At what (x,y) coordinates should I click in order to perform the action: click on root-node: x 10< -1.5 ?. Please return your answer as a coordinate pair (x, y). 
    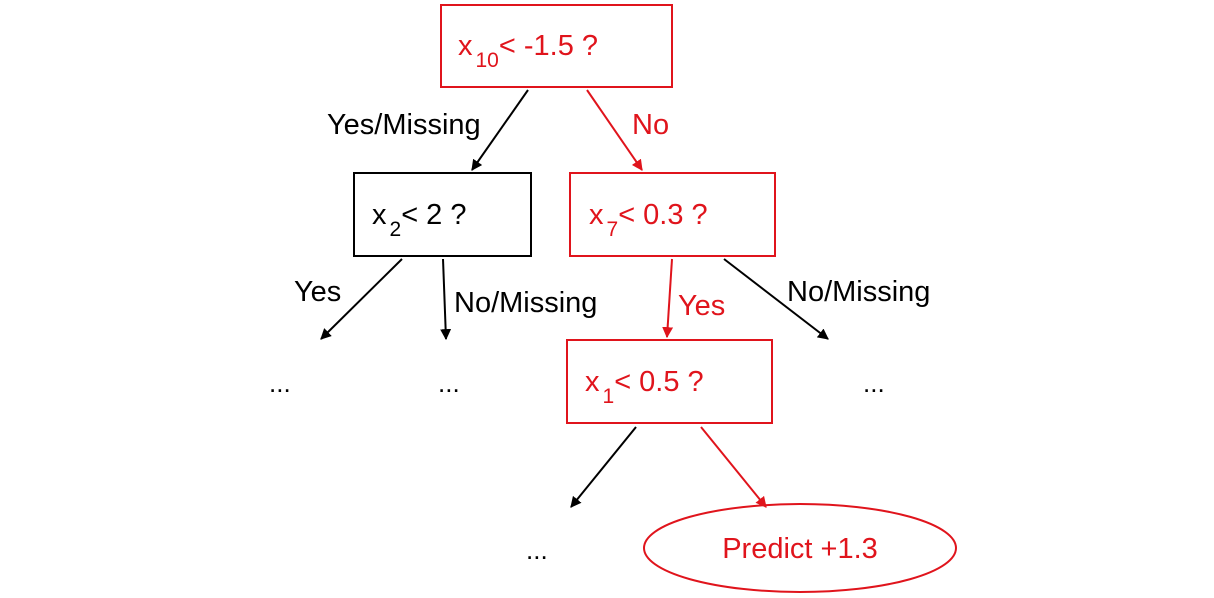
    Looking at the image, I should click on (556, 46).